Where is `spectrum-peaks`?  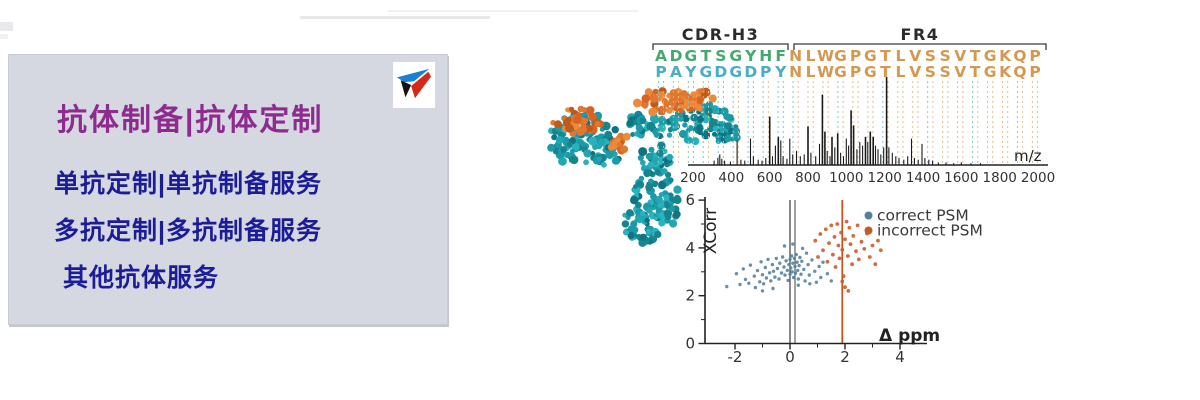
spectrum-peaks is located at coordinates (847, 121).